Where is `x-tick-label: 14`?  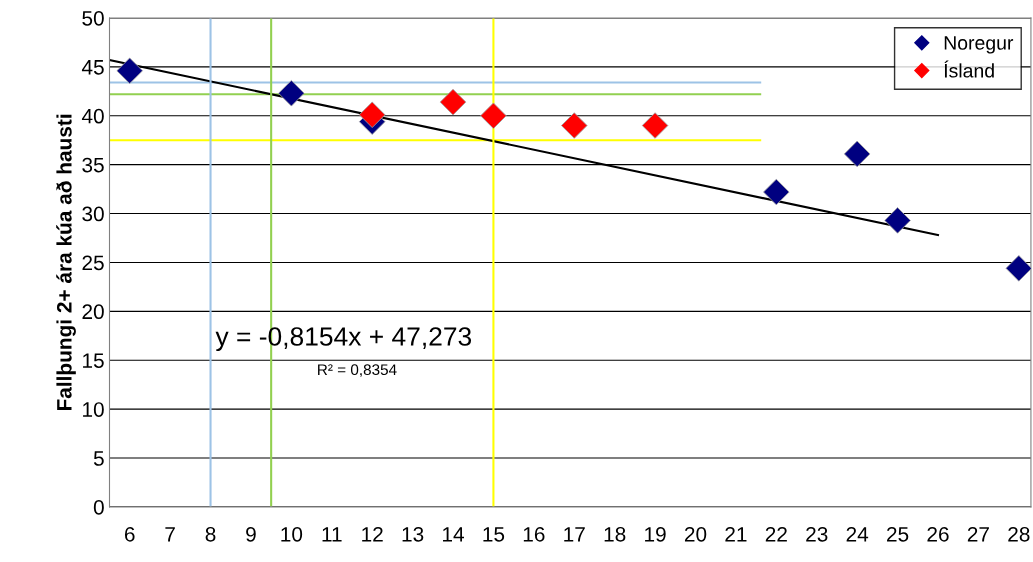
x-tick-label: 14 is located at coordinates (453, 534).